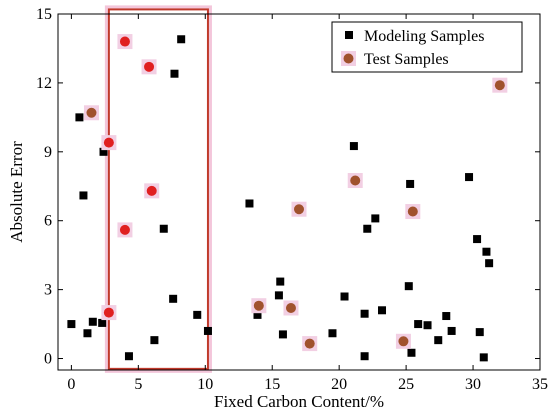  Describe the element at coordinates (424, 36) in the screenshot. I see `legend-label-modeling-samples: Modeling Samples` at that location.